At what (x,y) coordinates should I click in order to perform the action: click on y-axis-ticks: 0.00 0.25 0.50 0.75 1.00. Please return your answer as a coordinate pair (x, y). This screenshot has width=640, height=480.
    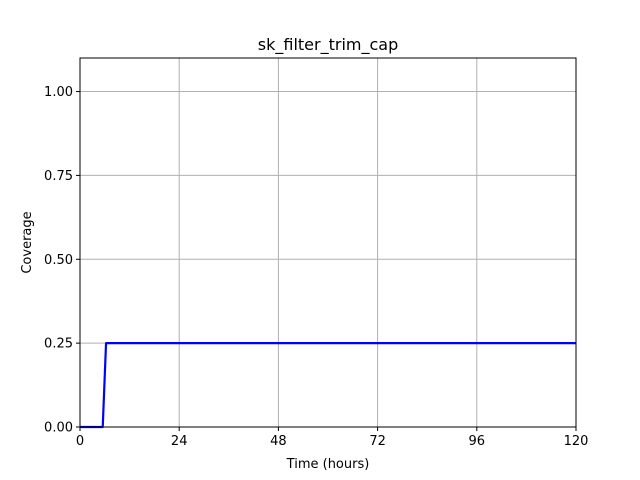
    Looking at the image, I should click on (62, 260).